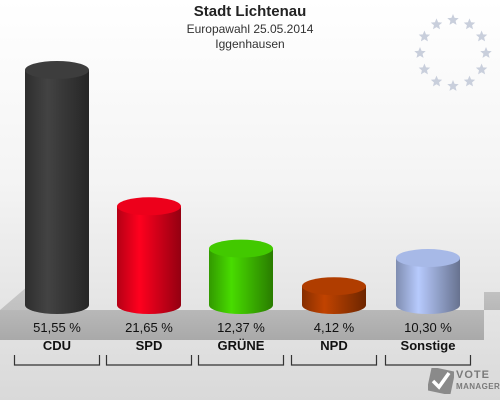  What do you see at coordinates (250, 11) in the screenshot?
I see `chart-title: Stadt Lichtenau` at bounding box center [250, 11].